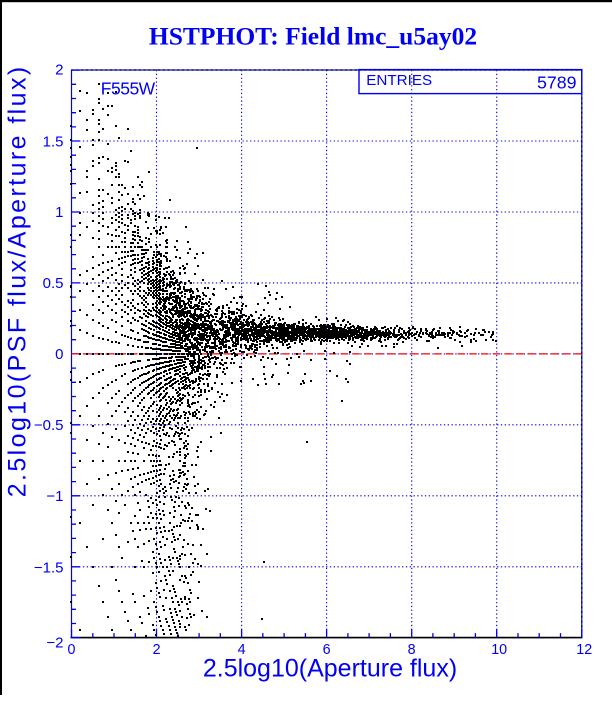  What do you see at coordinates (412, 650) in the screenshot?
I see `svg-text: 8` at bounding box center [412, 650].